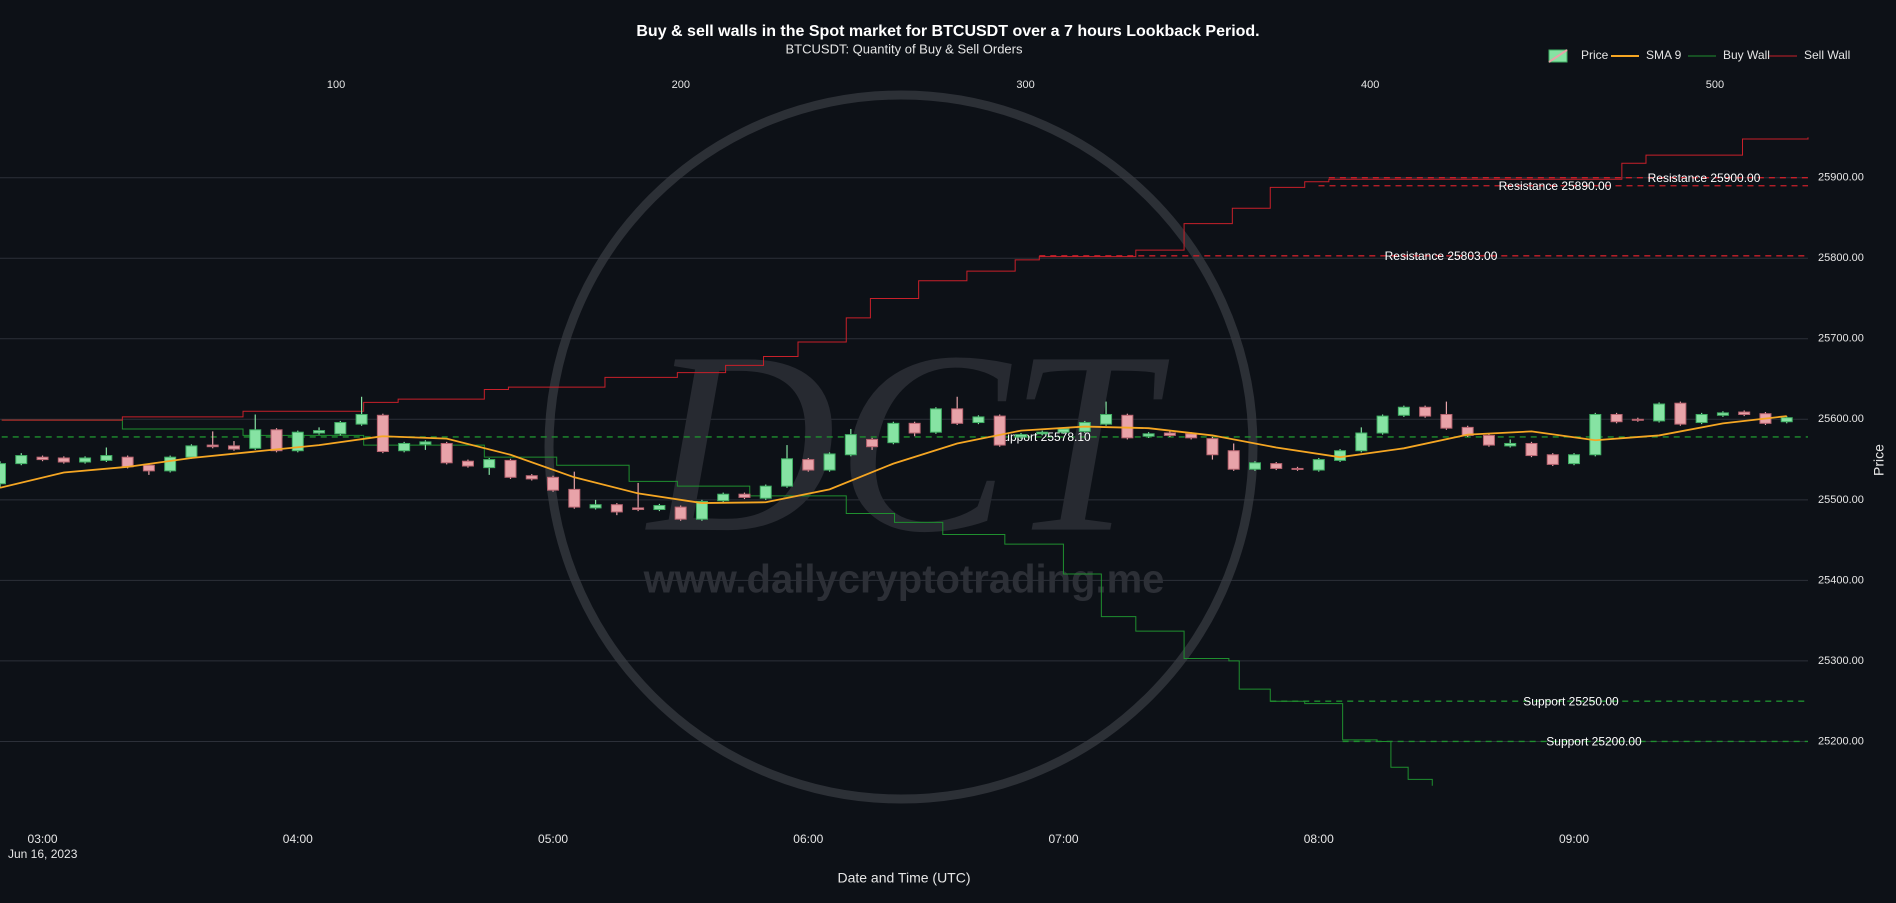 Image resolution: width=1896 pixels, height=903 pixels. I want to click on y-tick-label: 25600.00, so click(1841, 419).